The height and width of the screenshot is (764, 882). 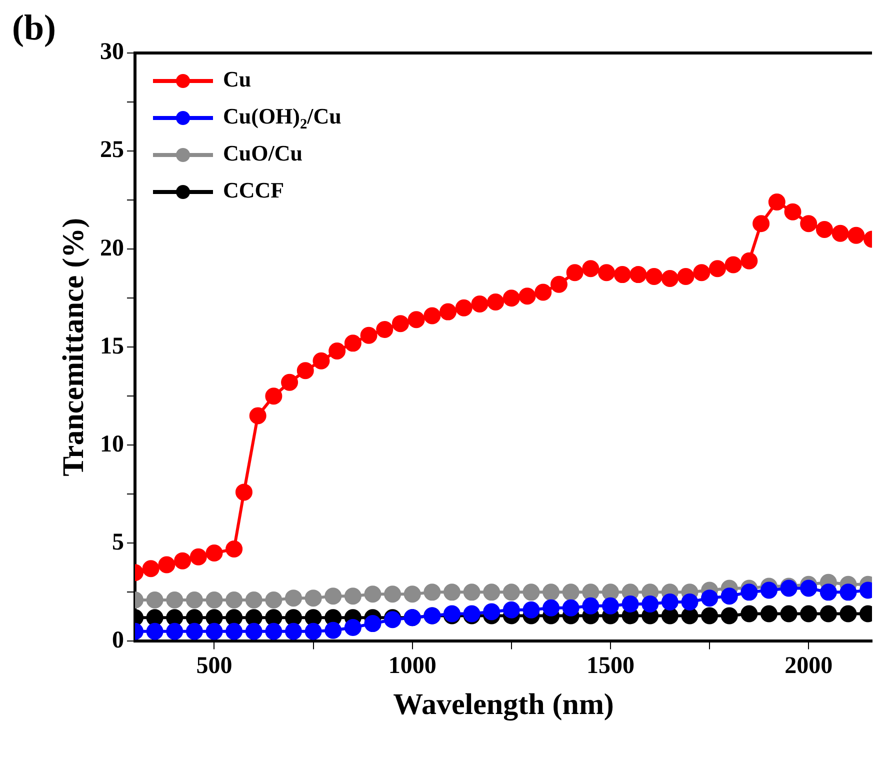 I want to click on y-tick-label: 25, so click(x=112, y=150).